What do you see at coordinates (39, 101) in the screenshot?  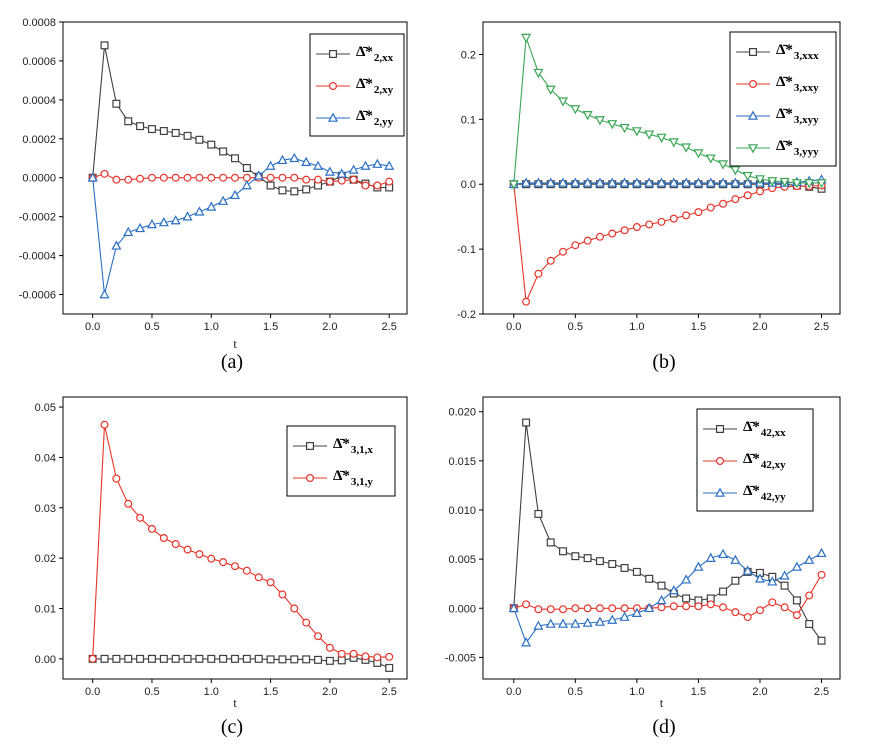 I see `y-tick-label: 0.0004` at bounding box center [39, 101].